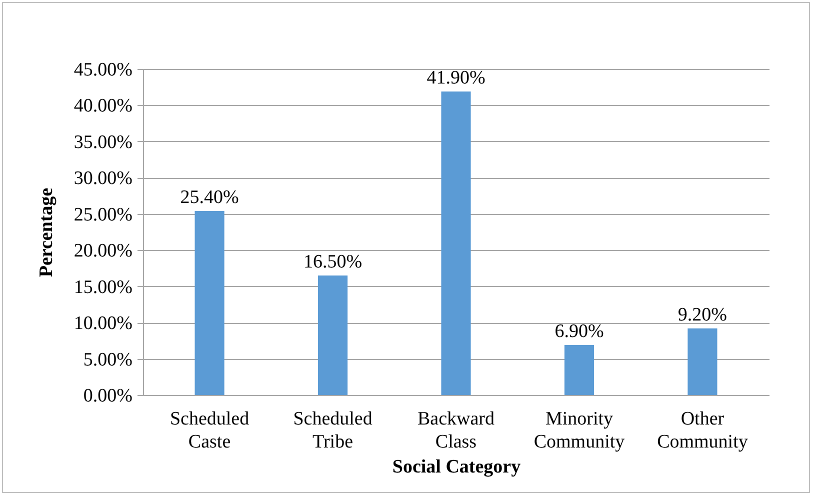 This screenshot has width=814, height=497. Describe the element at coordinates (103, 106) in the screenshot. I see `y-tick-label: 40.00%` at that location.